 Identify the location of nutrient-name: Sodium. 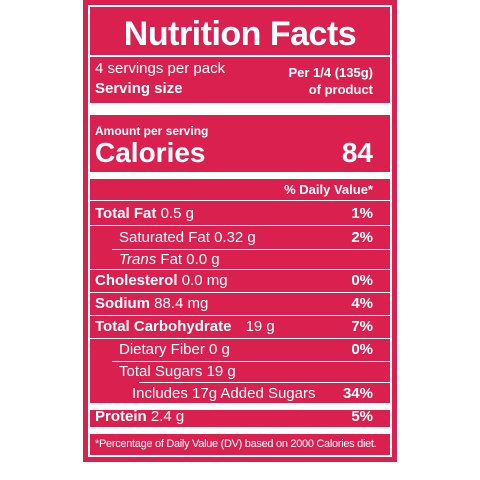
(122, 303).